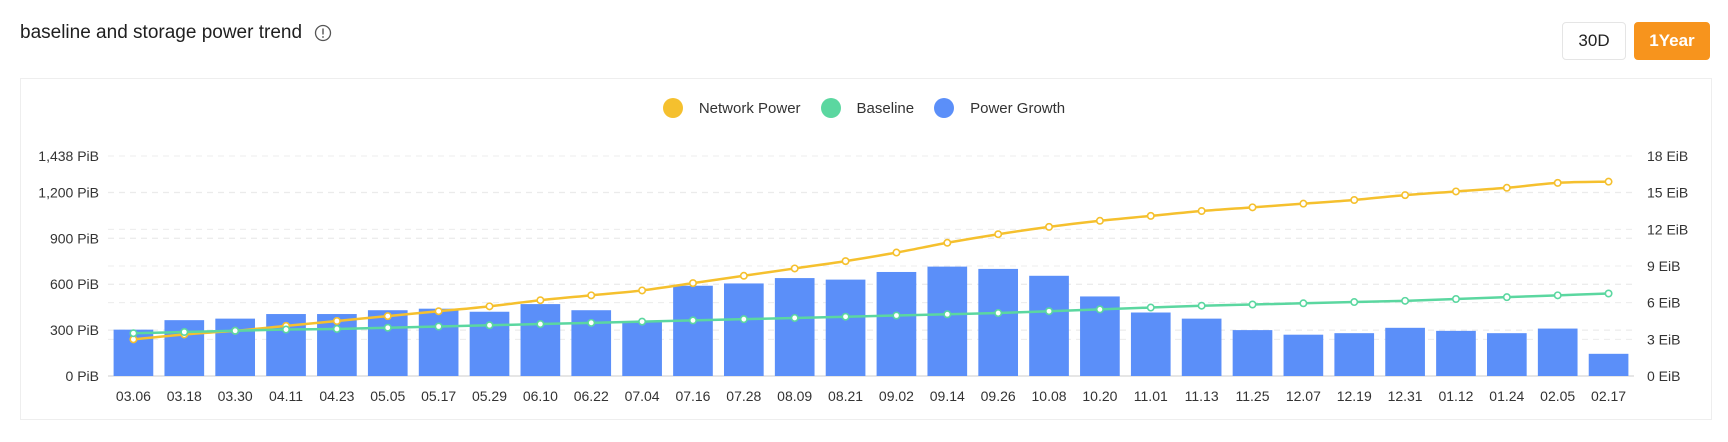  What do you see at coordinates (885, 108) in the screenshot?
I see `legend-label-baseline: Baseline` at bounding box center [885, 108].